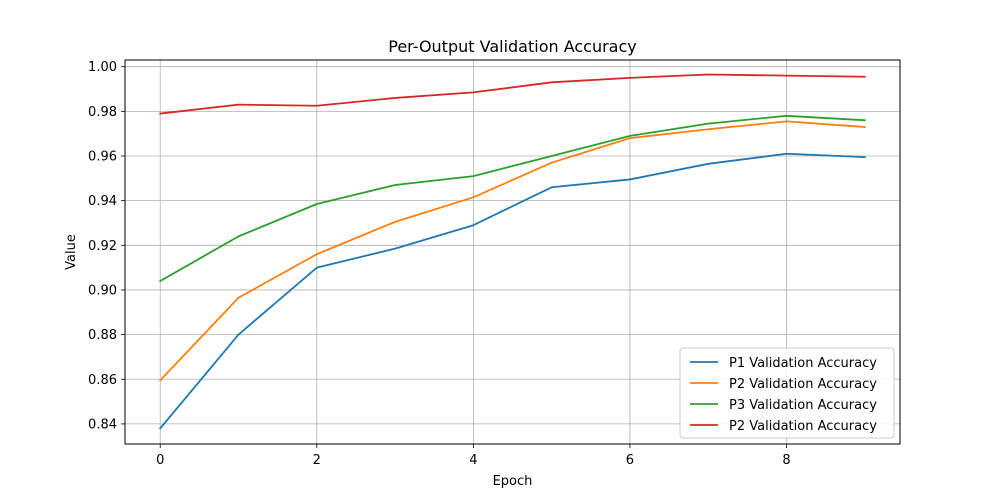 This screenshot has height=500, width=1000. Describe the element at coordinates (786, 460) in the screenshot. I see `x-tick-label: 8` at that location.